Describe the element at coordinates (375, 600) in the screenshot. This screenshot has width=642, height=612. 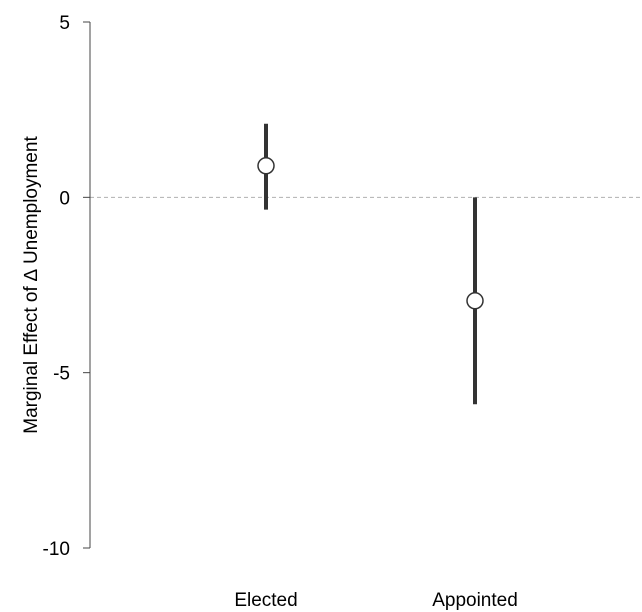
I see `x-category-labels: Elected Appointed` at that location.